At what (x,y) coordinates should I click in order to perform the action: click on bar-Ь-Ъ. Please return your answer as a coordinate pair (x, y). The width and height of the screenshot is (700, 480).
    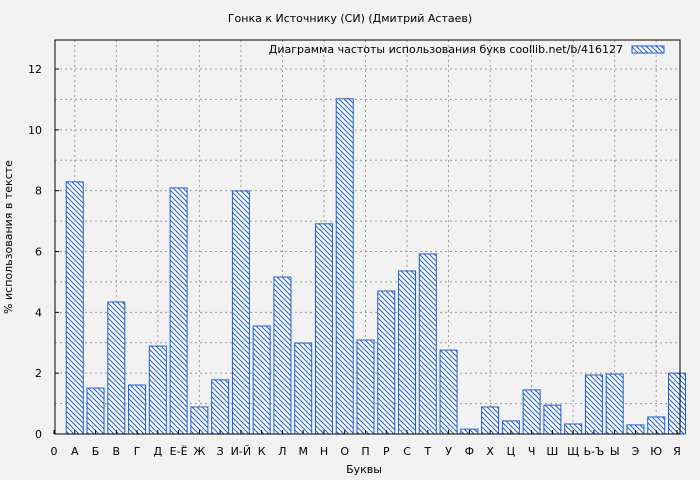
    Looking at the image, I should click on (593, 404).